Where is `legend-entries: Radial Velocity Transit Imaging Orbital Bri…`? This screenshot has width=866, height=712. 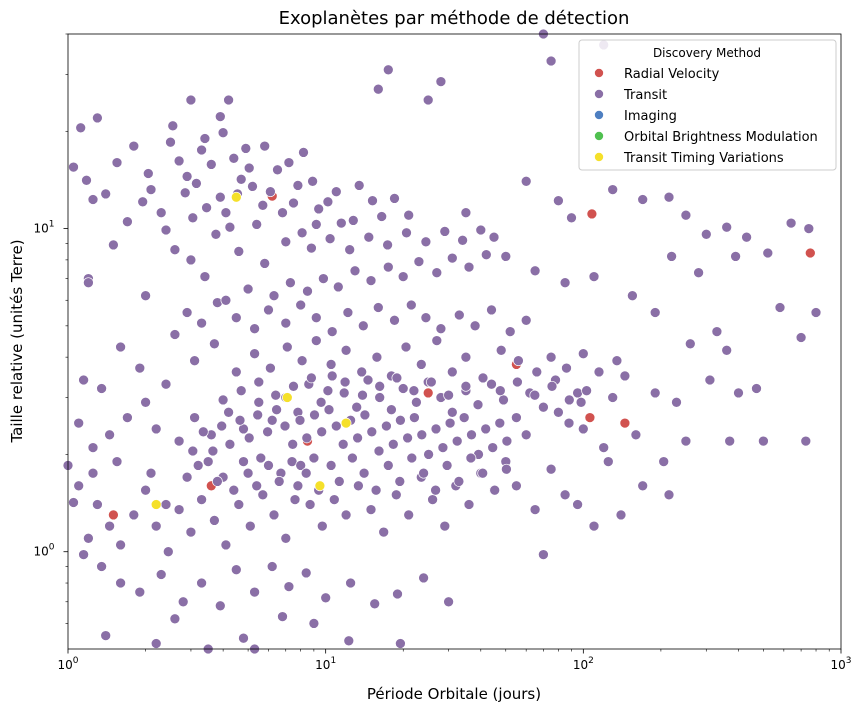 legend-entries: Radial Velocity Transit Imaging Orbital Bri… is located at coordinates (706, 116).